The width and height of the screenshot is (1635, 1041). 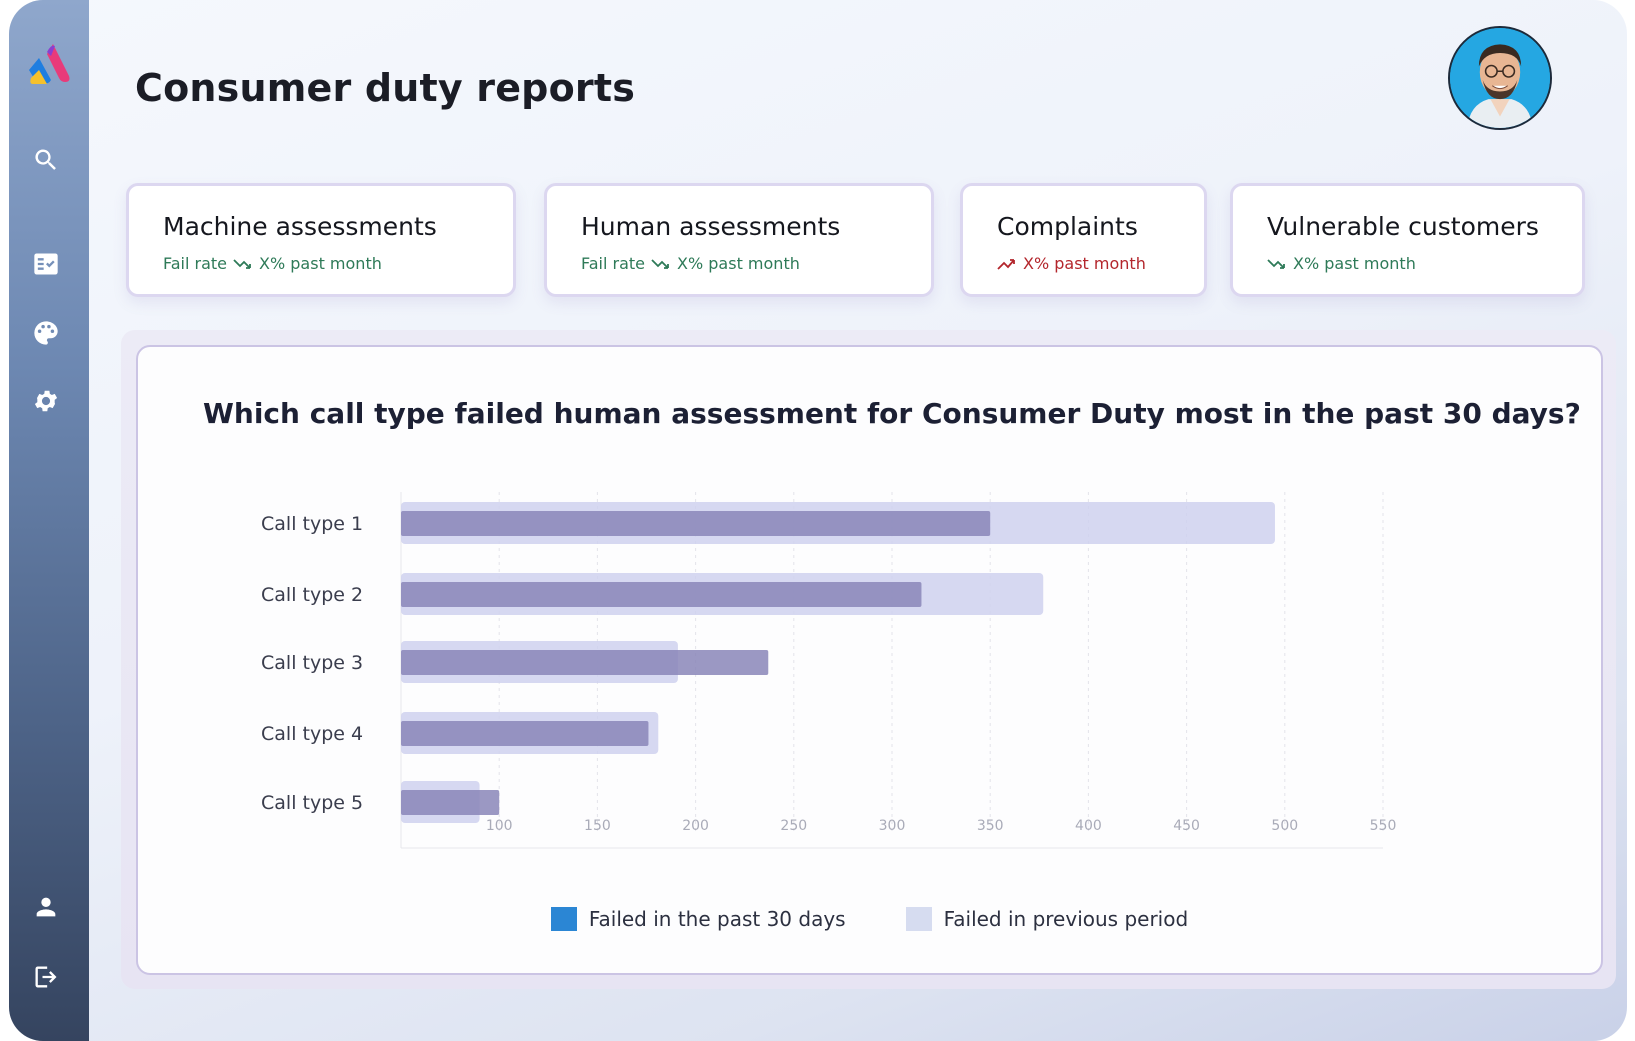 I want to click on x-tick-label: 350, so click(x=990, y=826).